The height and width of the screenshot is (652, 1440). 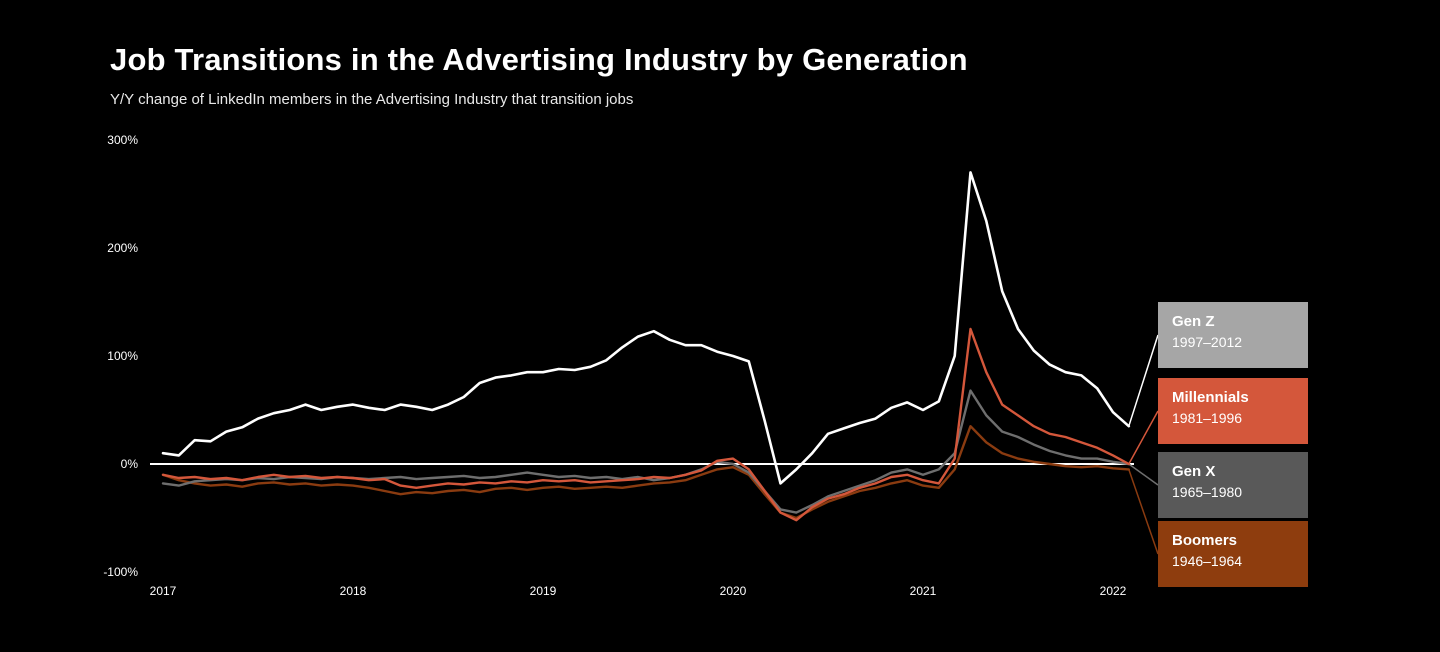 What do you see at coordinates (733, 591) in the screenshot?
I see `x-axis-tick-label: 2020` at bounding box center [733, 591].